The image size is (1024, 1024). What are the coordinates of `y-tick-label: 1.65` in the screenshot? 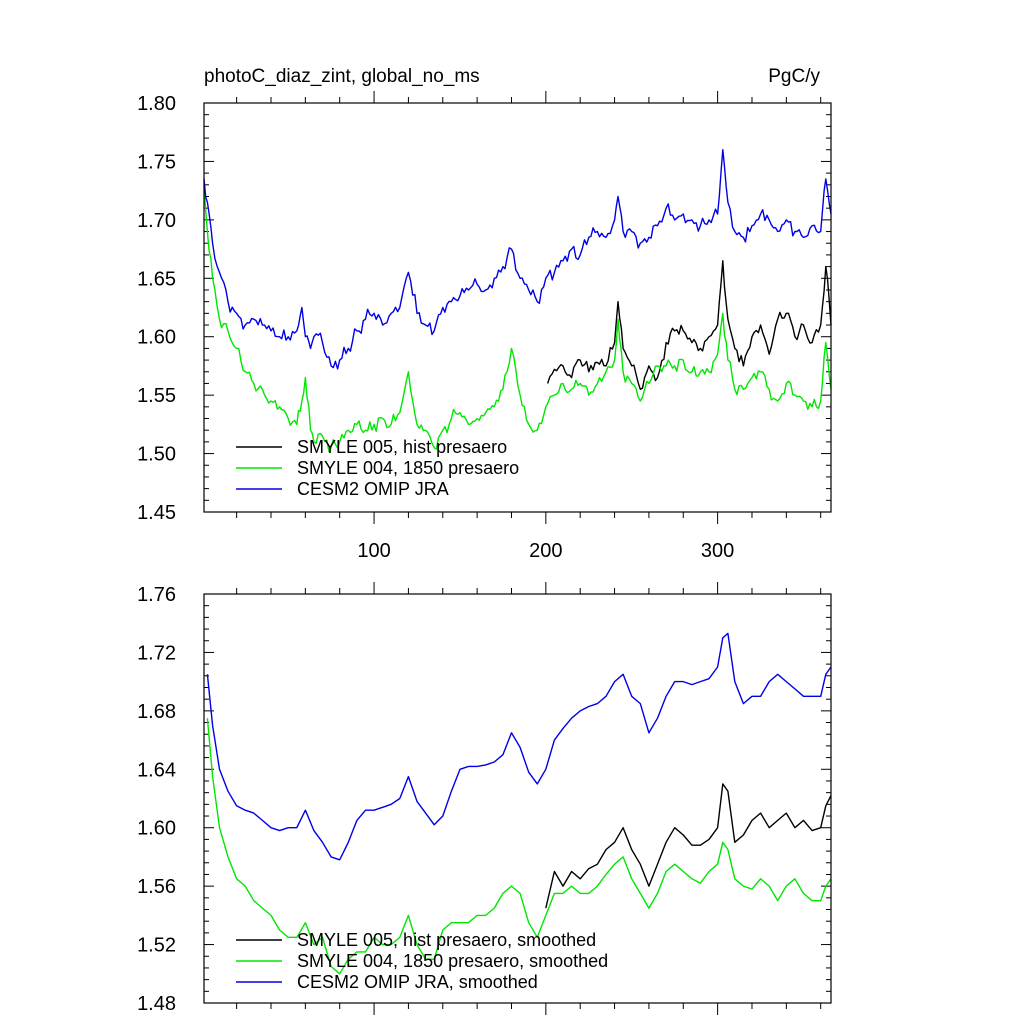 It's located at (156, 279).